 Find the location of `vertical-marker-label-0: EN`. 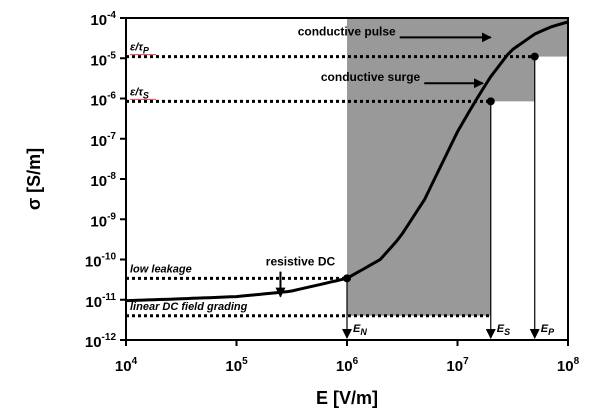

vertical-marker-label-0: EN is located at coordinates (360, 330).